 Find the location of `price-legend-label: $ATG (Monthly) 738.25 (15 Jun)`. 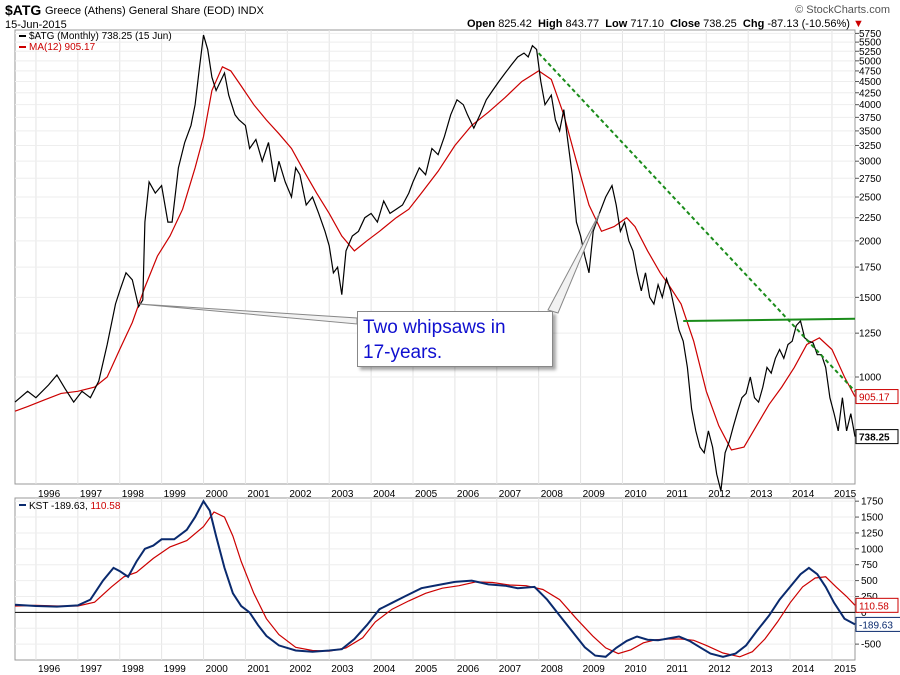

price-legend-label: $ATG (Monthly) 738.25 (15 Jun) is located at coordinates (100, 36).